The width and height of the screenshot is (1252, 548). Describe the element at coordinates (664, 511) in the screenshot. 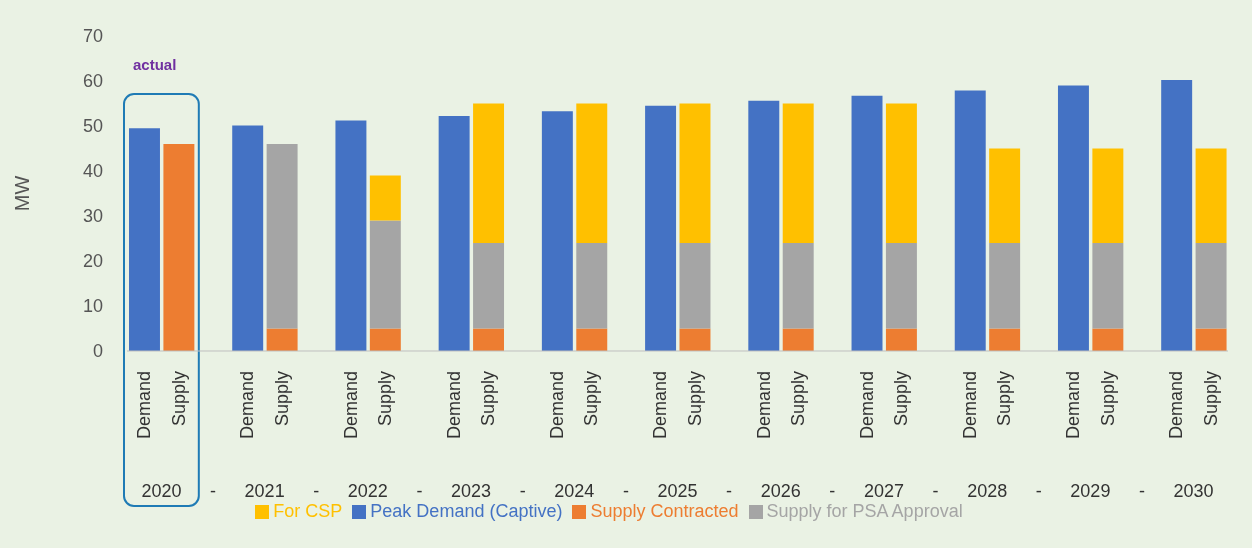

I see `legend-label: Supply Contracted` at that location.